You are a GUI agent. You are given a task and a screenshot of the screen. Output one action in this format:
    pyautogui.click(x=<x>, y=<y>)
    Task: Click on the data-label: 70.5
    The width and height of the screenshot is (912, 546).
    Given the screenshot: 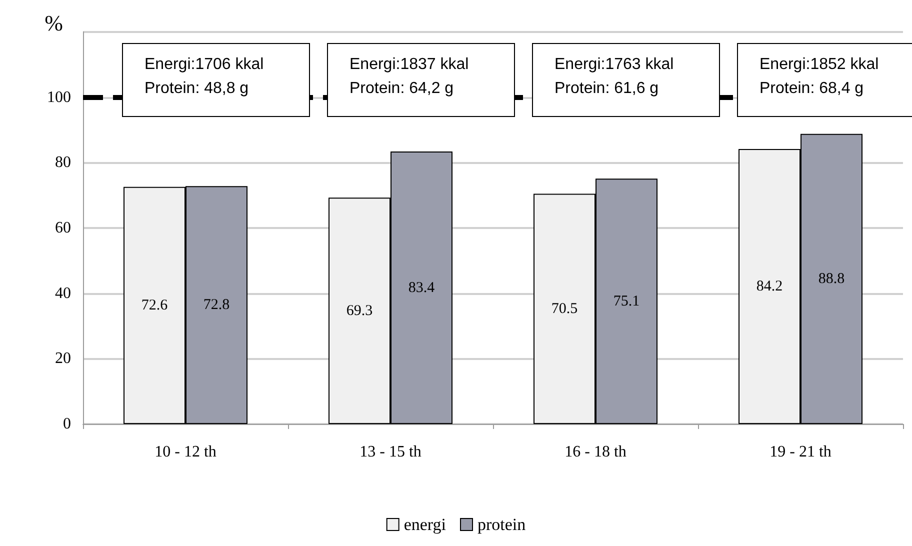 What is the action you would take?
    pyautogui.click(x=564, y=308)
    